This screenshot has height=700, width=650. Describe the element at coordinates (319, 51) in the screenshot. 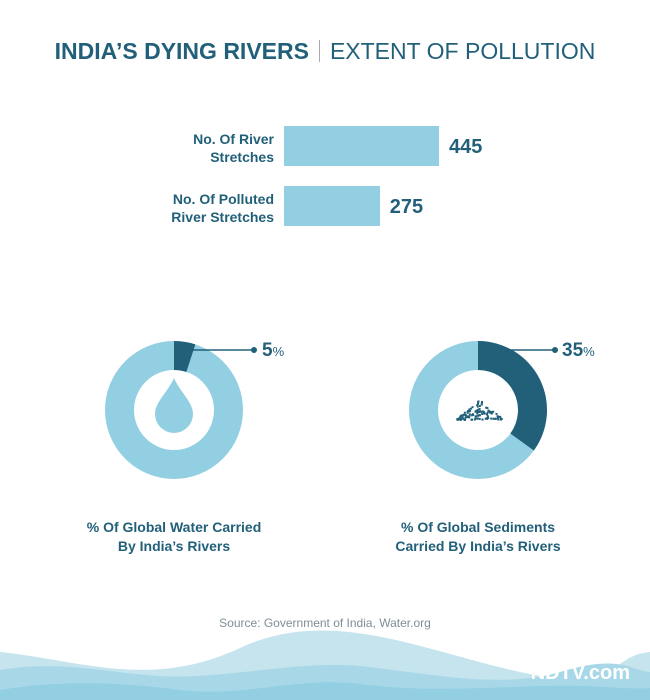

I see `title-divider` at that location.